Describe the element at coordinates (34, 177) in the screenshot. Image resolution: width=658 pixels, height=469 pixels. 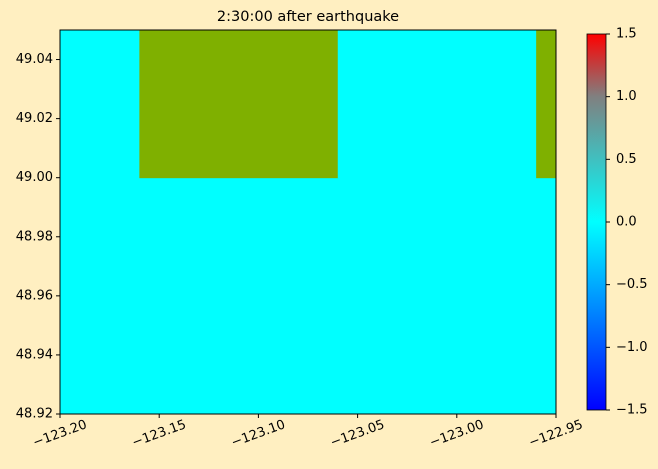
I see `y-tick-label: 49.00` at that location.